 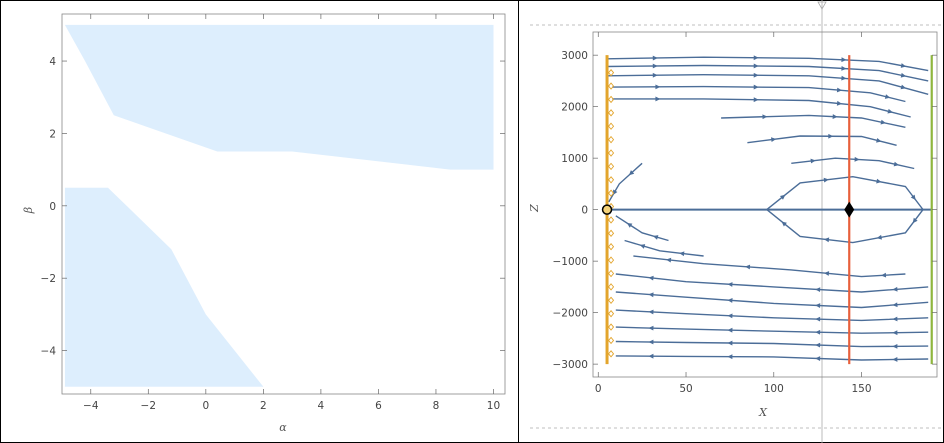 I want to click on right-y-tick-label: 1000, so click(x=574, y=159).